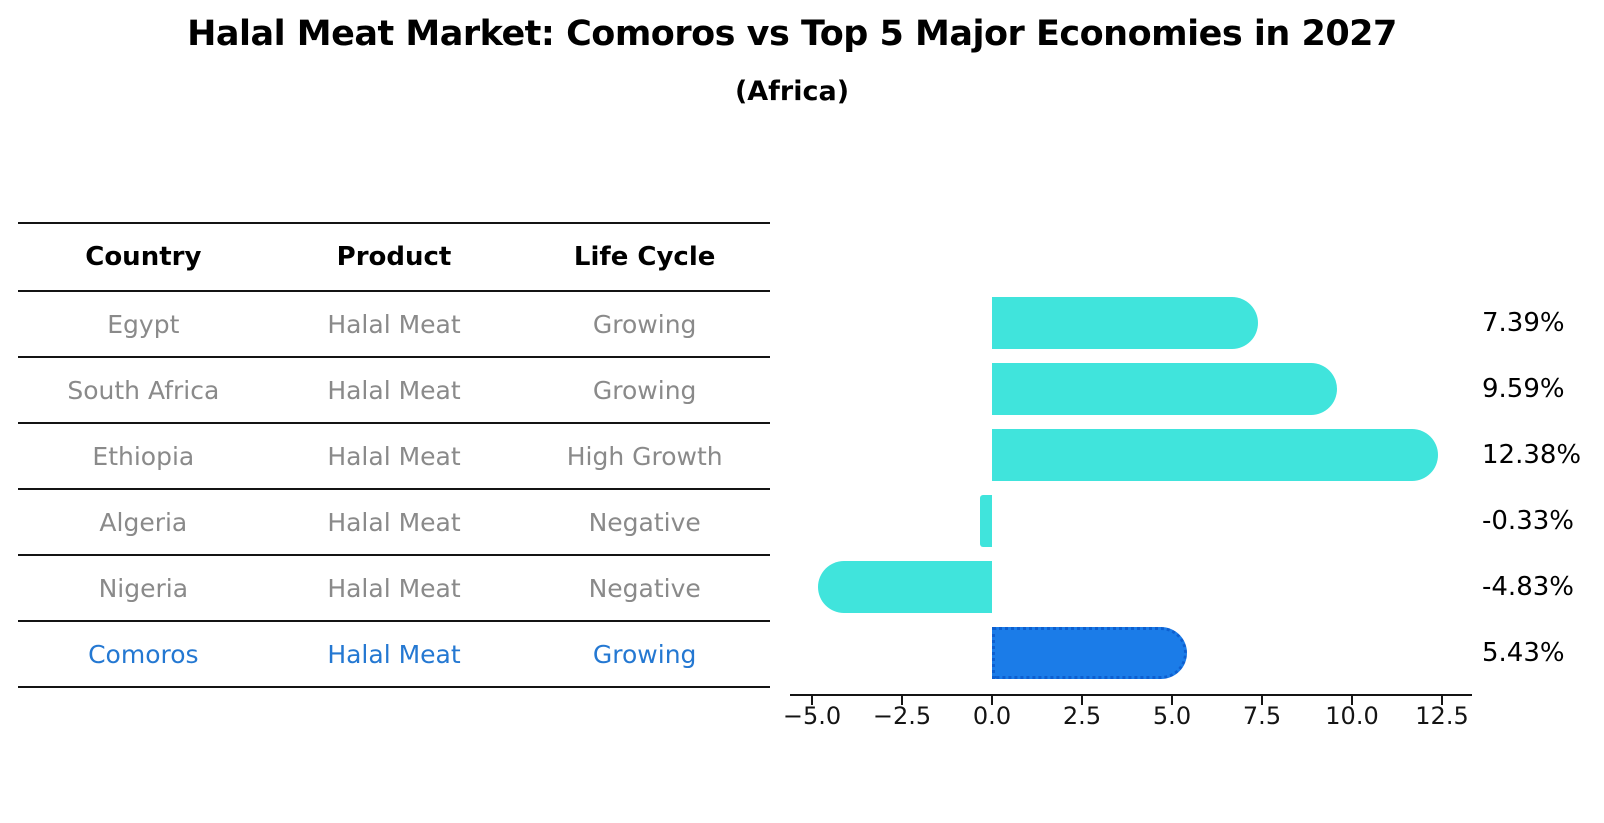 The image size is (1604, 823). What do you see at coordinates (1528, 587) in the screenshot?
I see `bar-value-label: -4.83%` at bounding box center [1528, 587].